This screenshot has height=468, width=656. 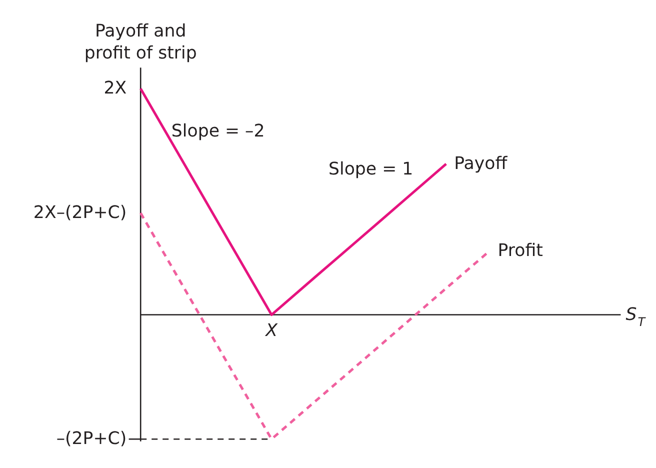 What do you see at coordinates (481, 164) in the screenshot?
I see `series-label: Payoff` at bounding box center [481, 164].